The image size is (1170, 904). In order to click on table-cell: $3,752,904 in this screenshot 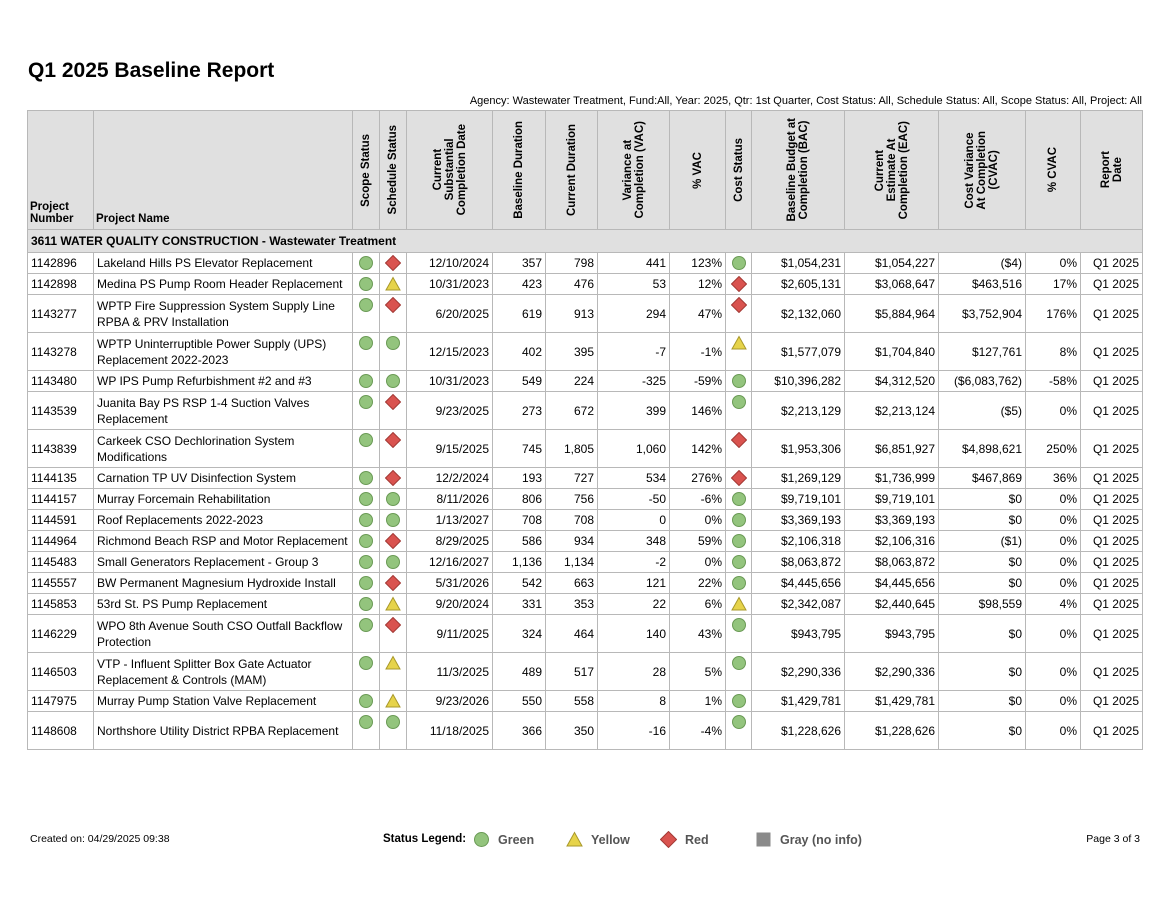, I will do `click(982, 313)`.